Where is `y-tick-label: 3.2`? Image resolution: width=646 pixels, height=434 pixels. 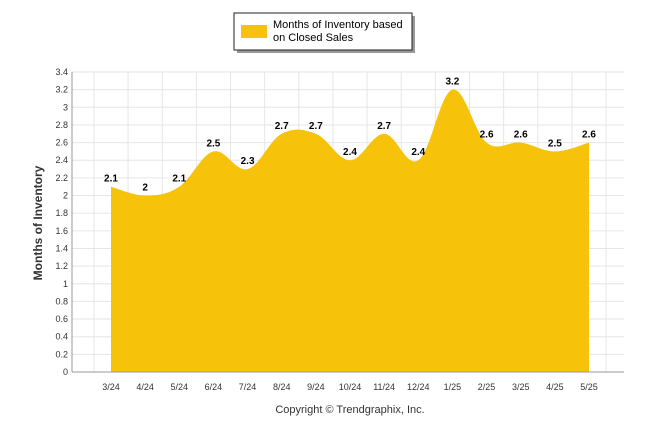 y-tick-label: 3.2 is located at coordinates (61, 90).